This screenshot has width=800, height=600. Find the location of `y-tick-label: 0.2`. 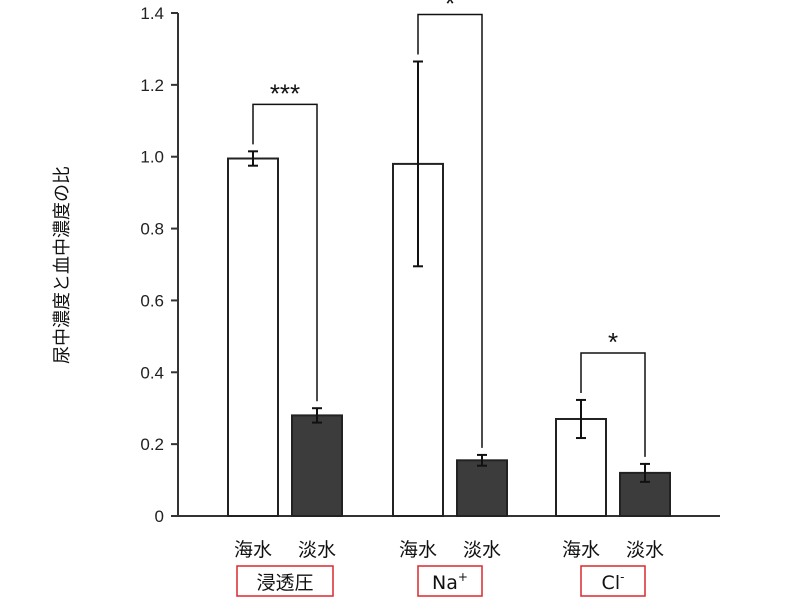

y-tick-label: 0.2 is located at coordinates (152, 444).